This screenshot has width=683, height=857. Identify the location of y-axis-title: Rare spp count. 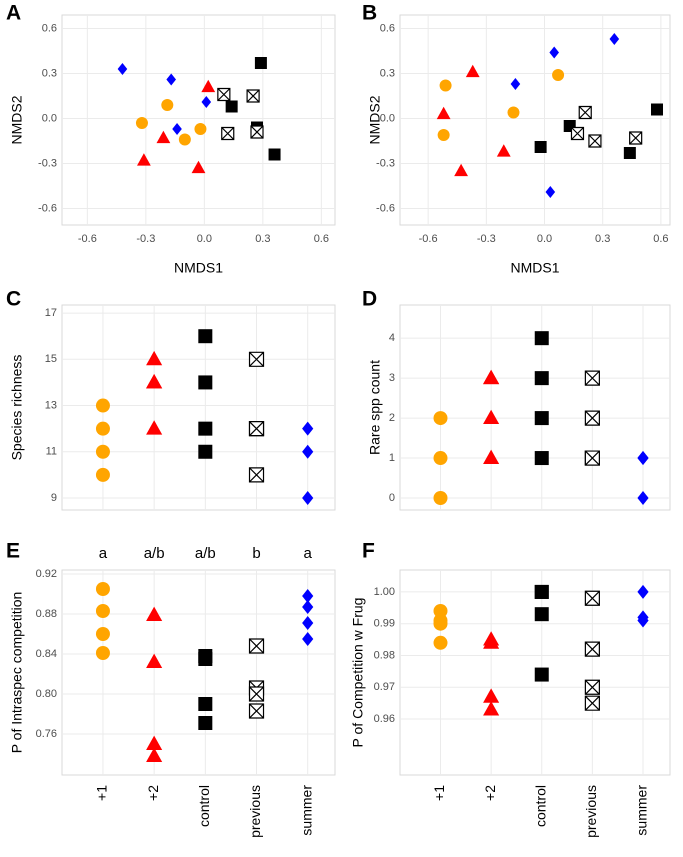
(375, 407).